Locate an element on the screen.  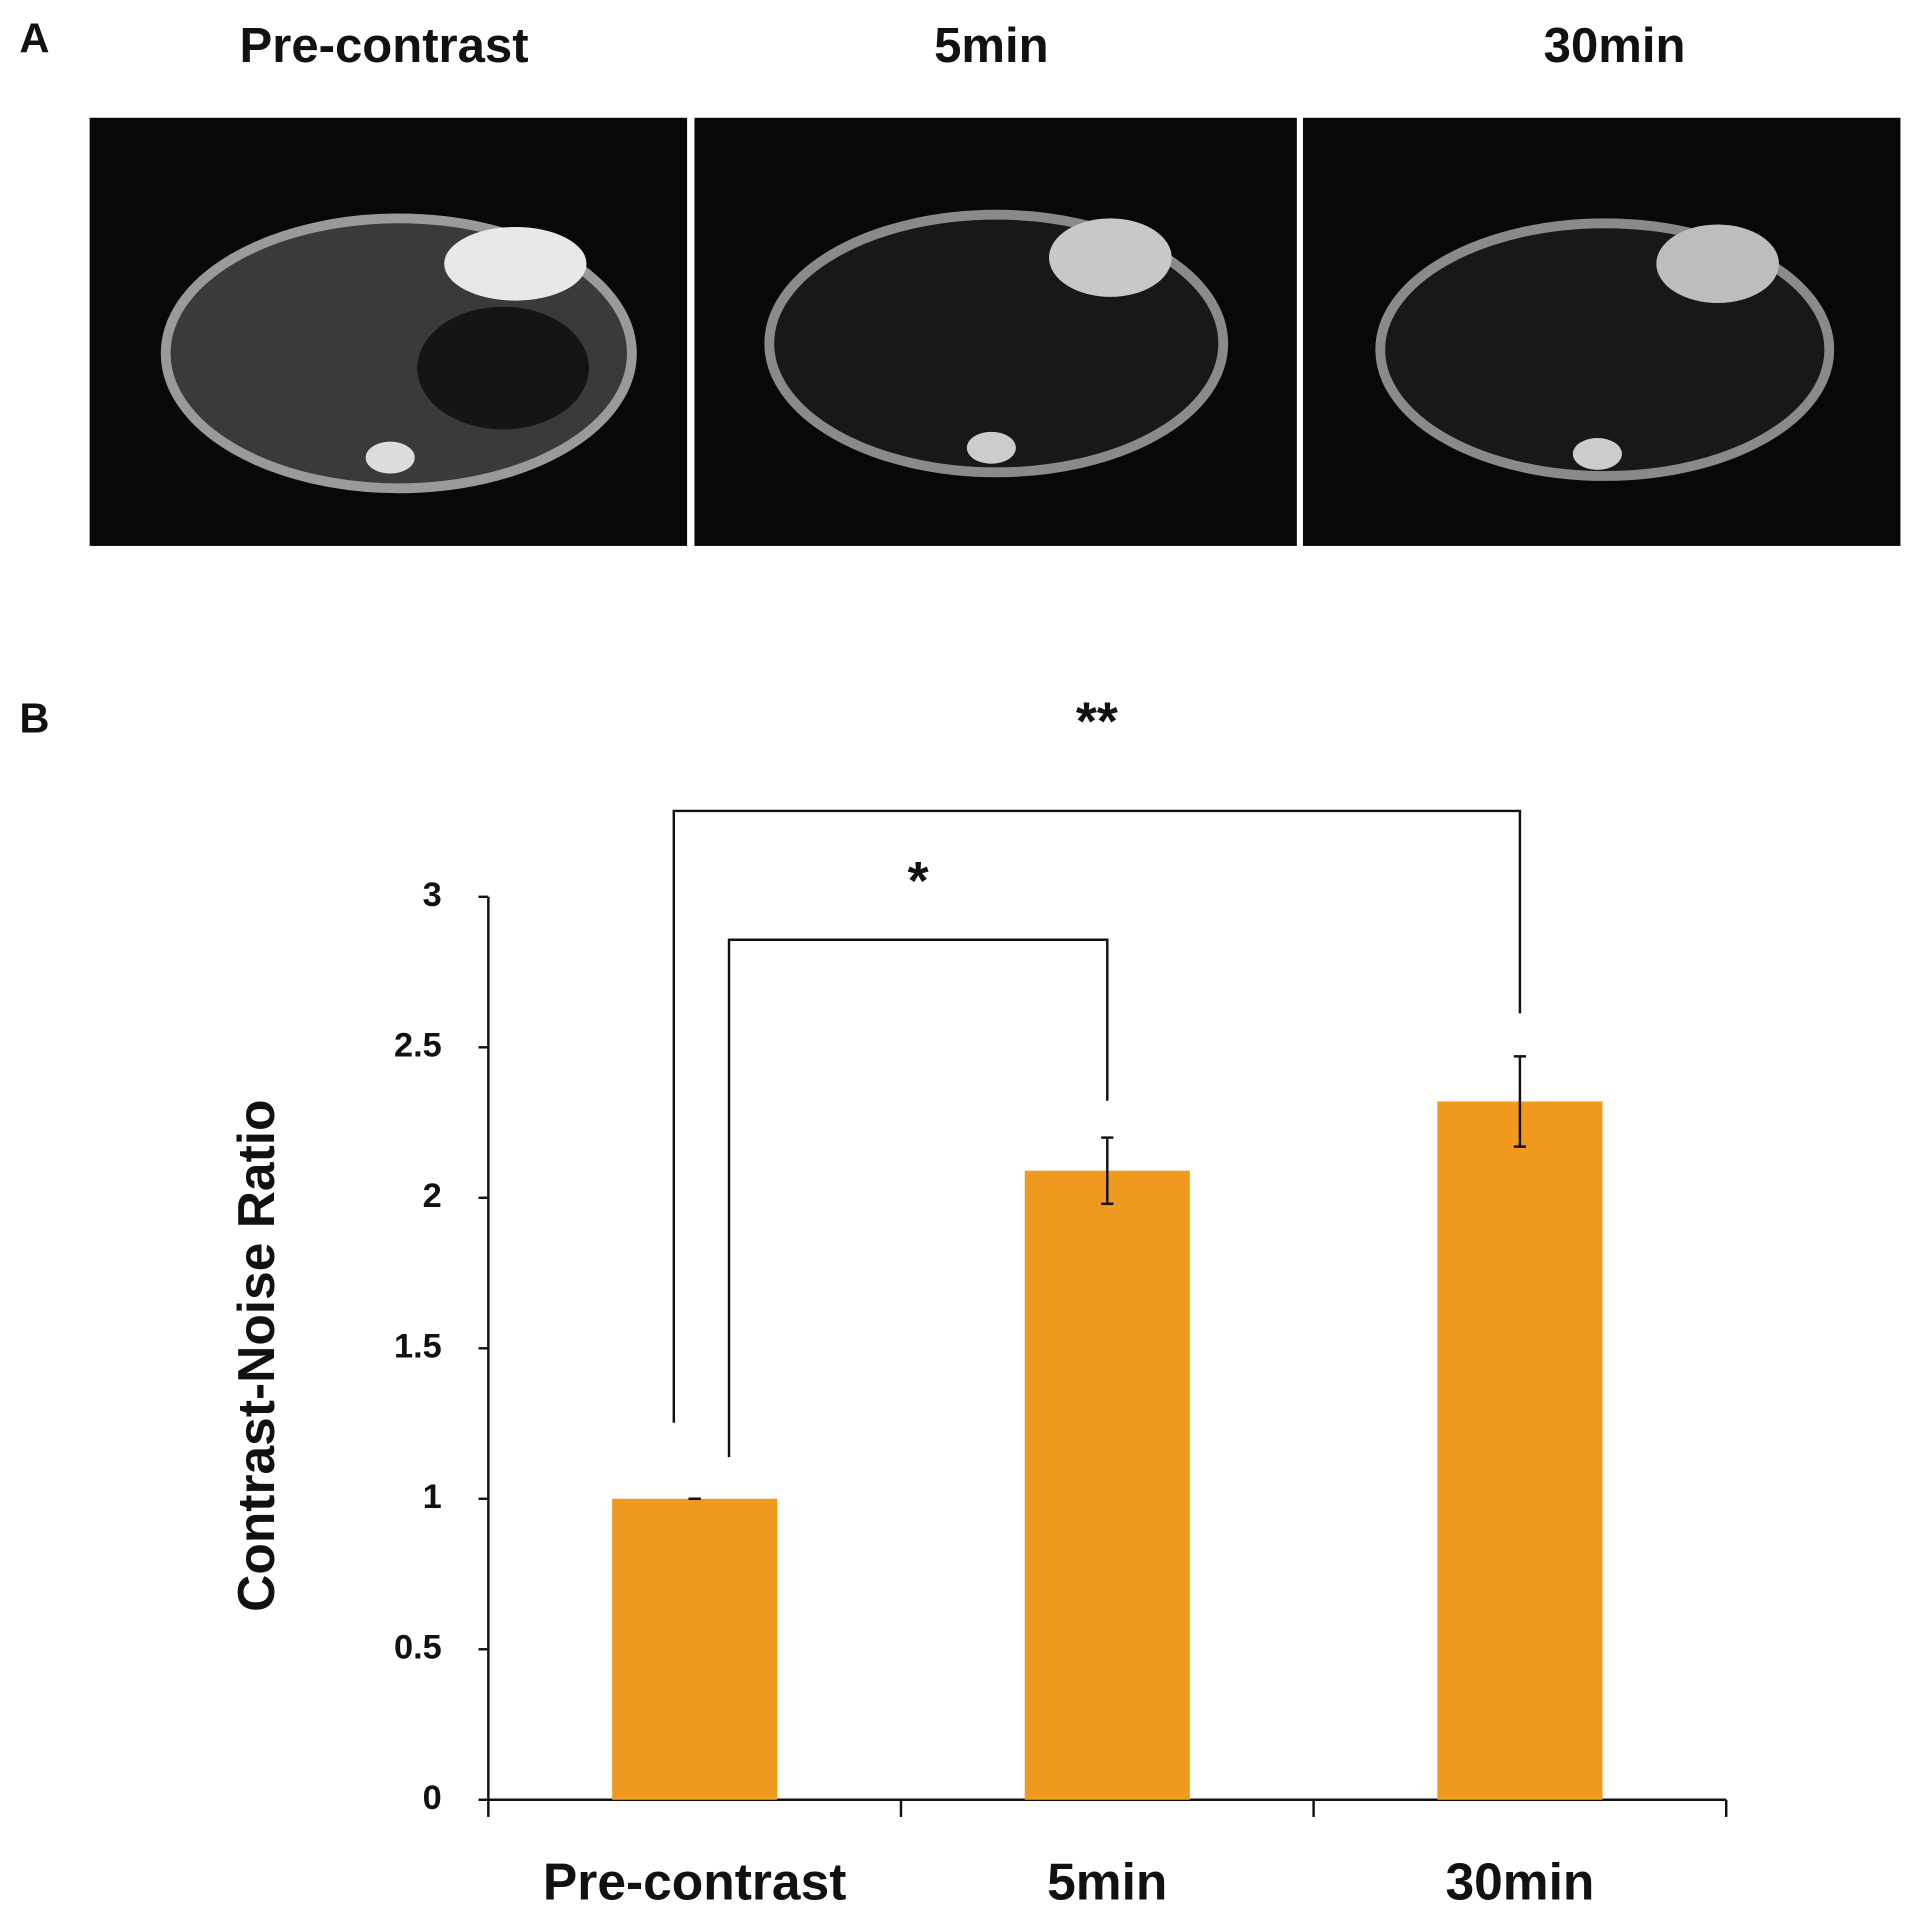
image-title: 5min is located at coordinates (991, 46).